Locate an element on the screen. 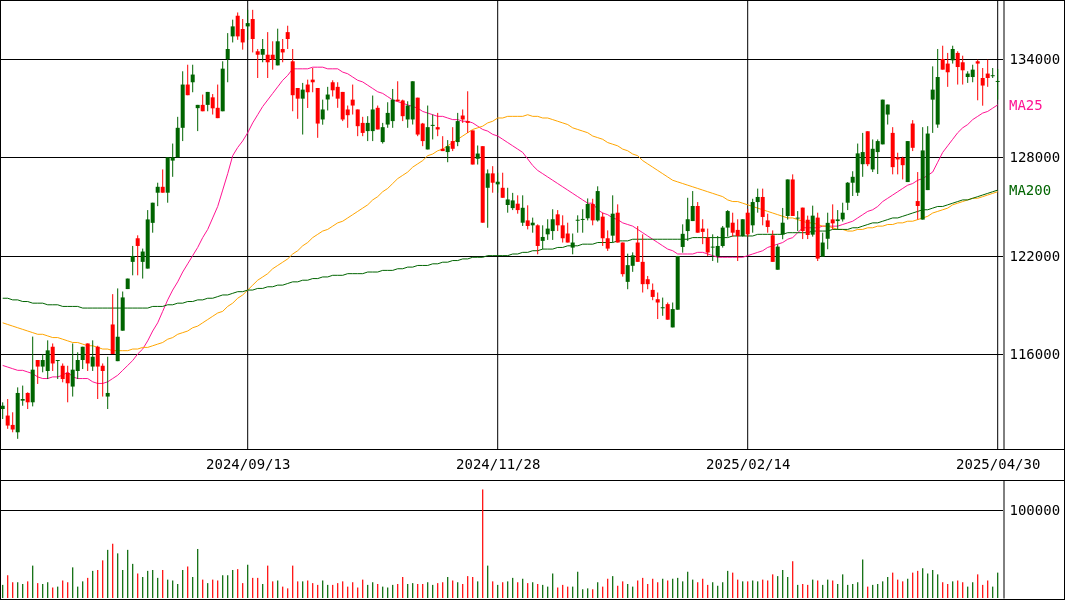 This screenshot has width=1065, height=600. series-label: MA25 is located at coordinates (1026, 104).